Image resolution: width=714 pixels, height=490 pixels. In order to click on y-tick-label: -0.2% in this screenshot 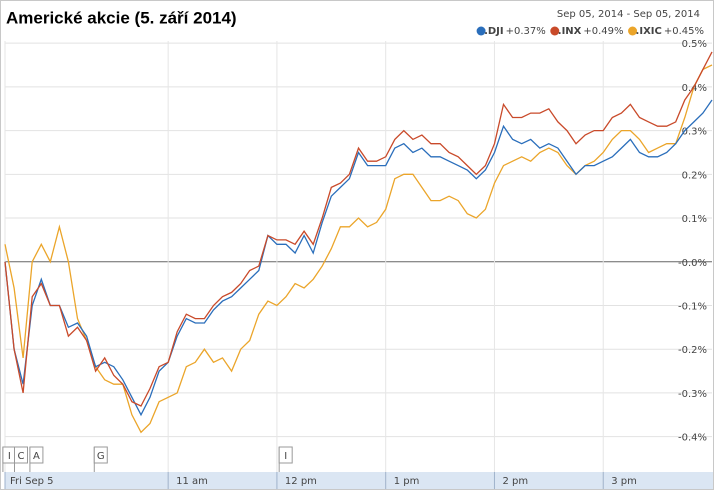, I will do `click(692, 350)`.